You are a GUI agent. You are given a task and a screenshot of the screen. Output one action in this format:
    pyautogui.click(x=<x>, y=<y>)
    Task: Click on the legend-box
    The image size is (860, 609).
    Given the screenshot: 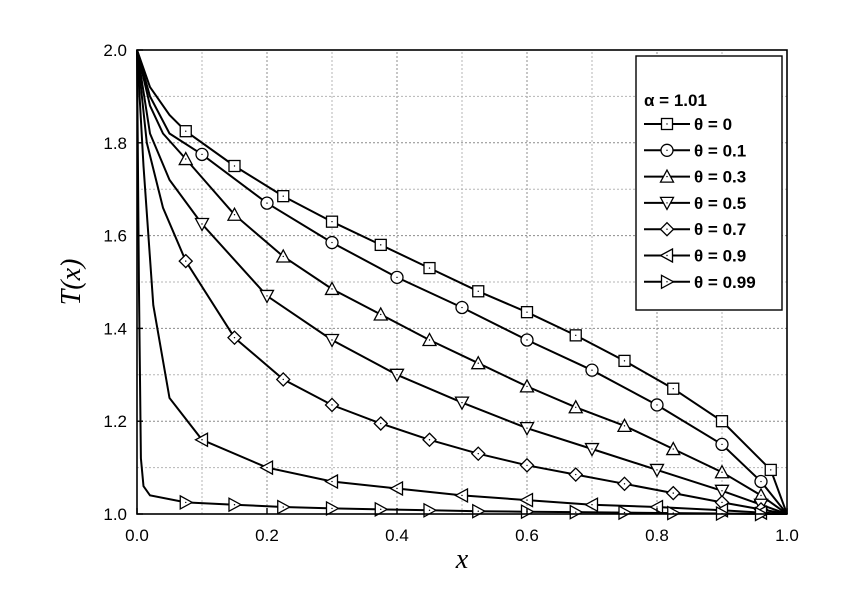 What is the action you would take?
    pyautogui.click(x=709, y=183)
    